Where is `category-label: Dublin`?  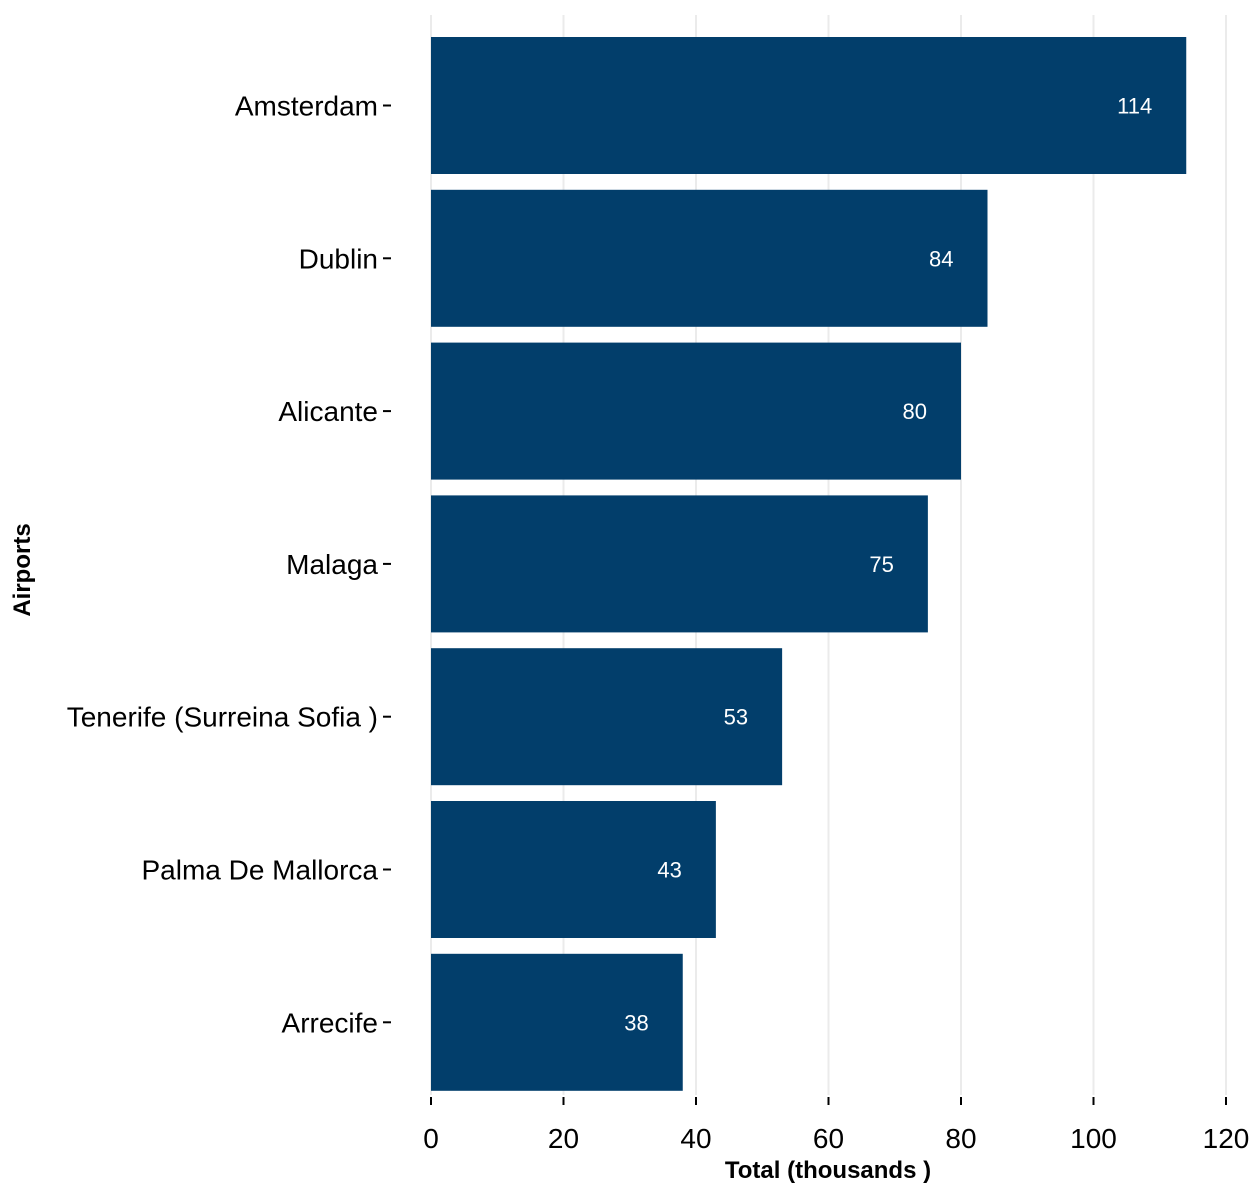 category-label: Dublin is located at coordinates (338, 258).